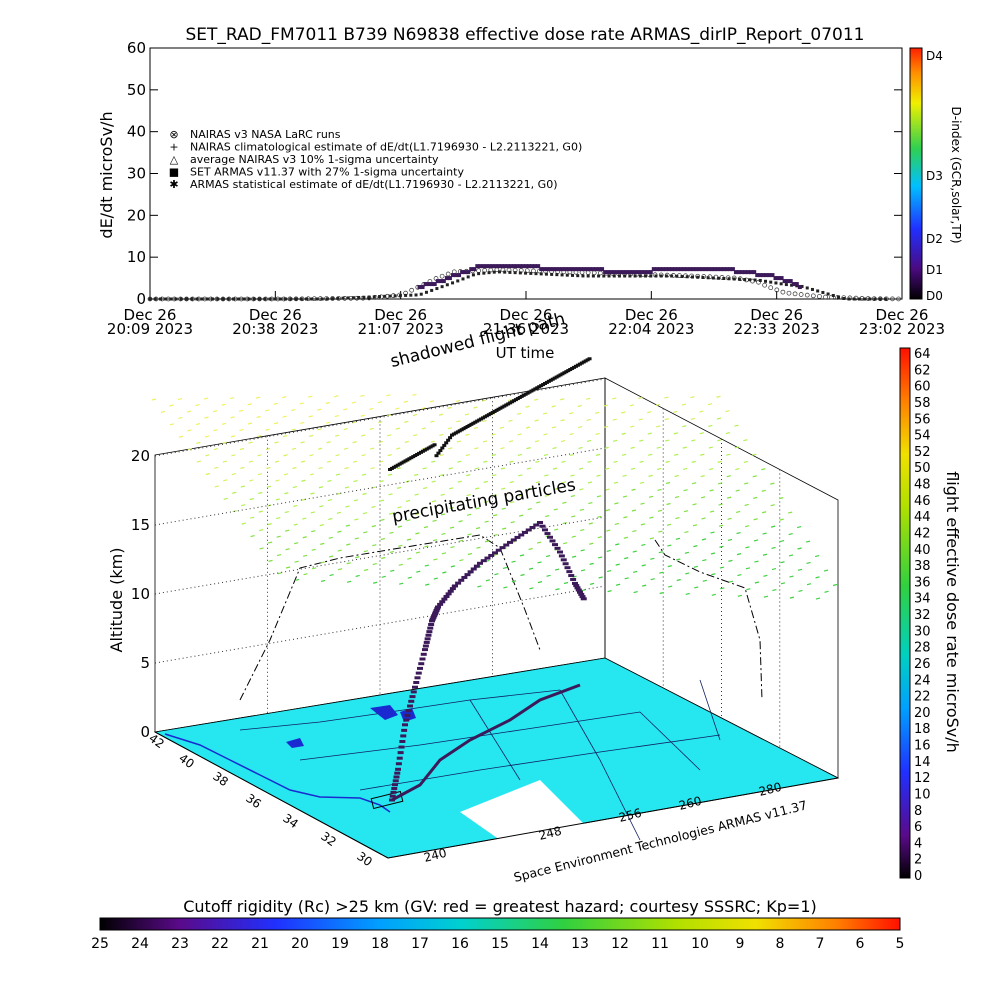 The image size is (1000, 1000). What do you see at coordinates (934, 56) in the screenshot?
I see `d-index-tick: D4` at bounding box center [934, 56].